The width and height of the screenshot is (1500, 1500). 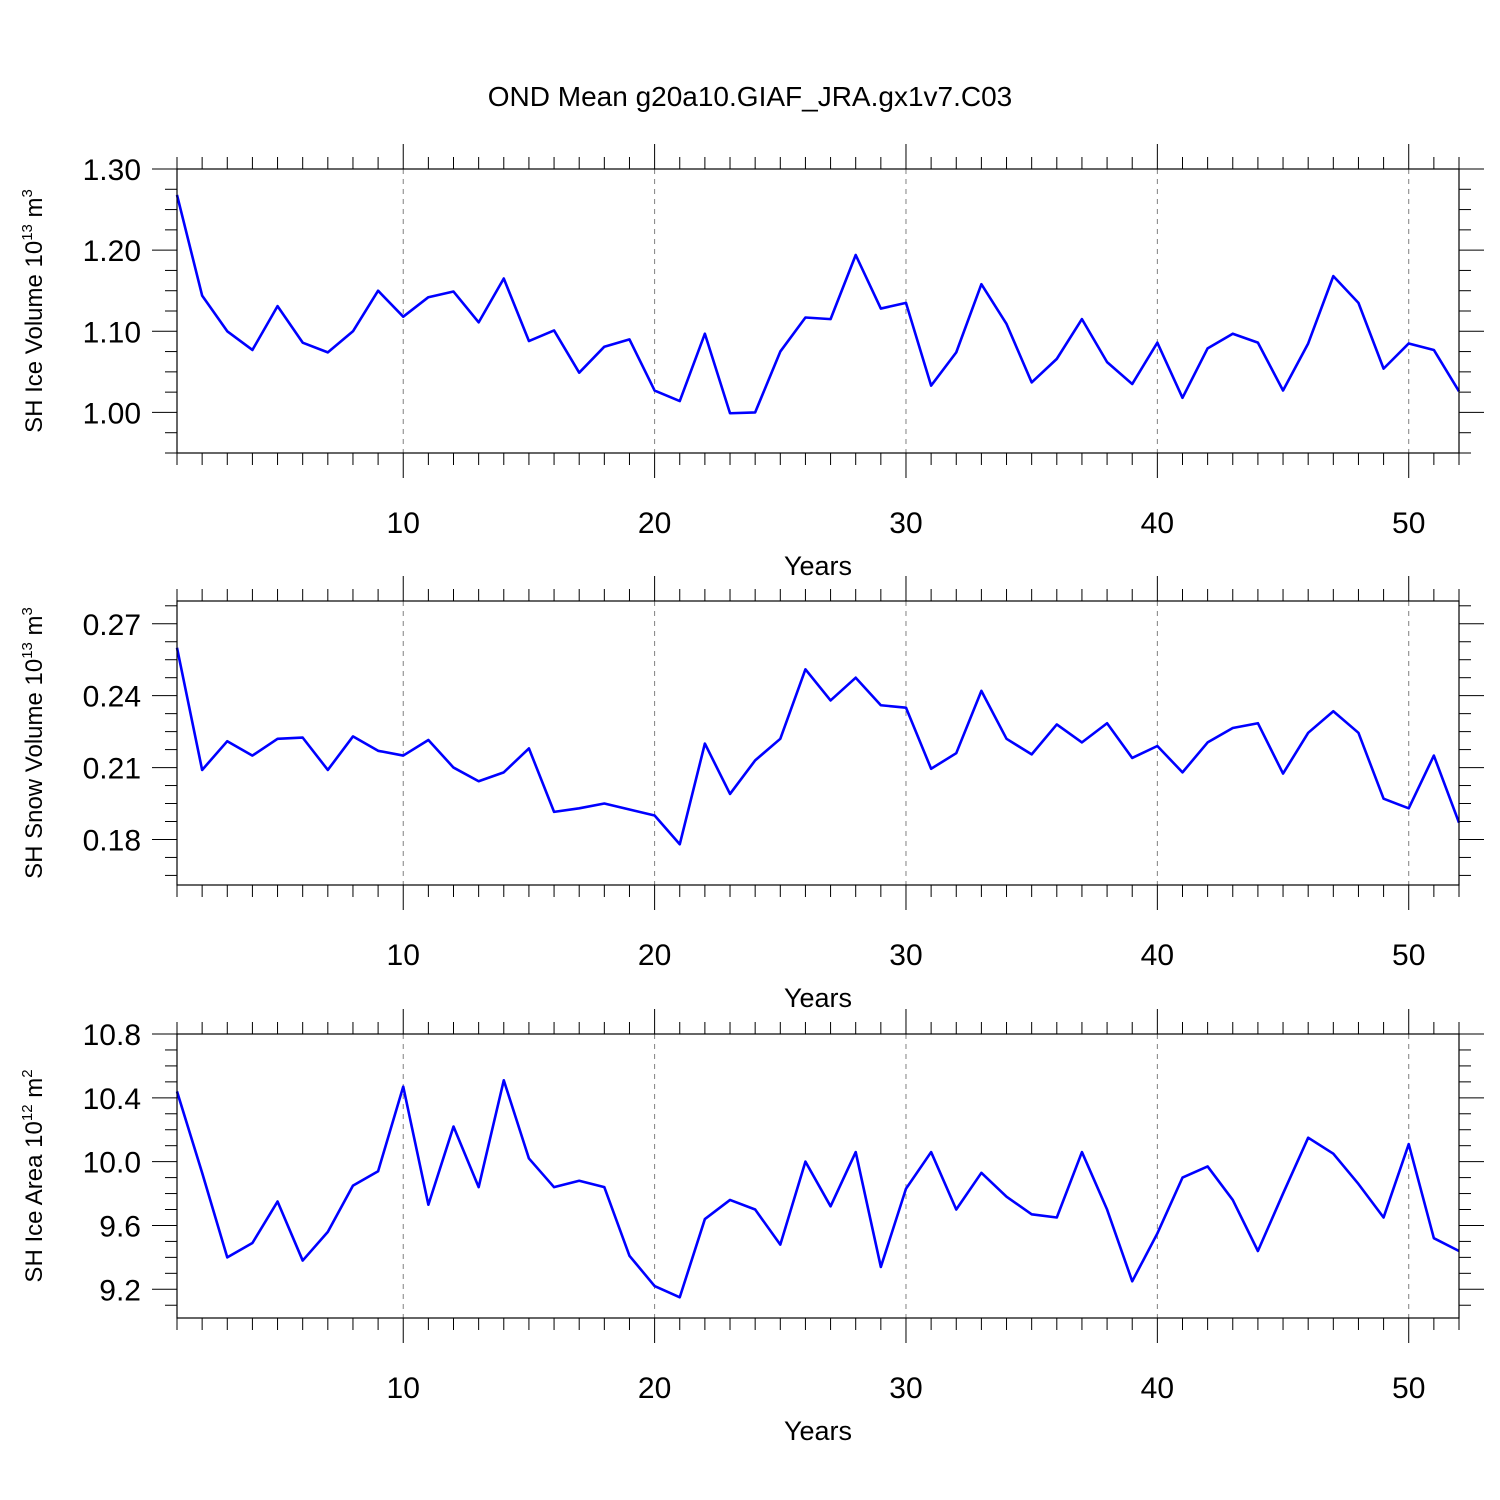 I want to click on ice-volume-y-tick-label: 1.00, so click(x=112, y=413).